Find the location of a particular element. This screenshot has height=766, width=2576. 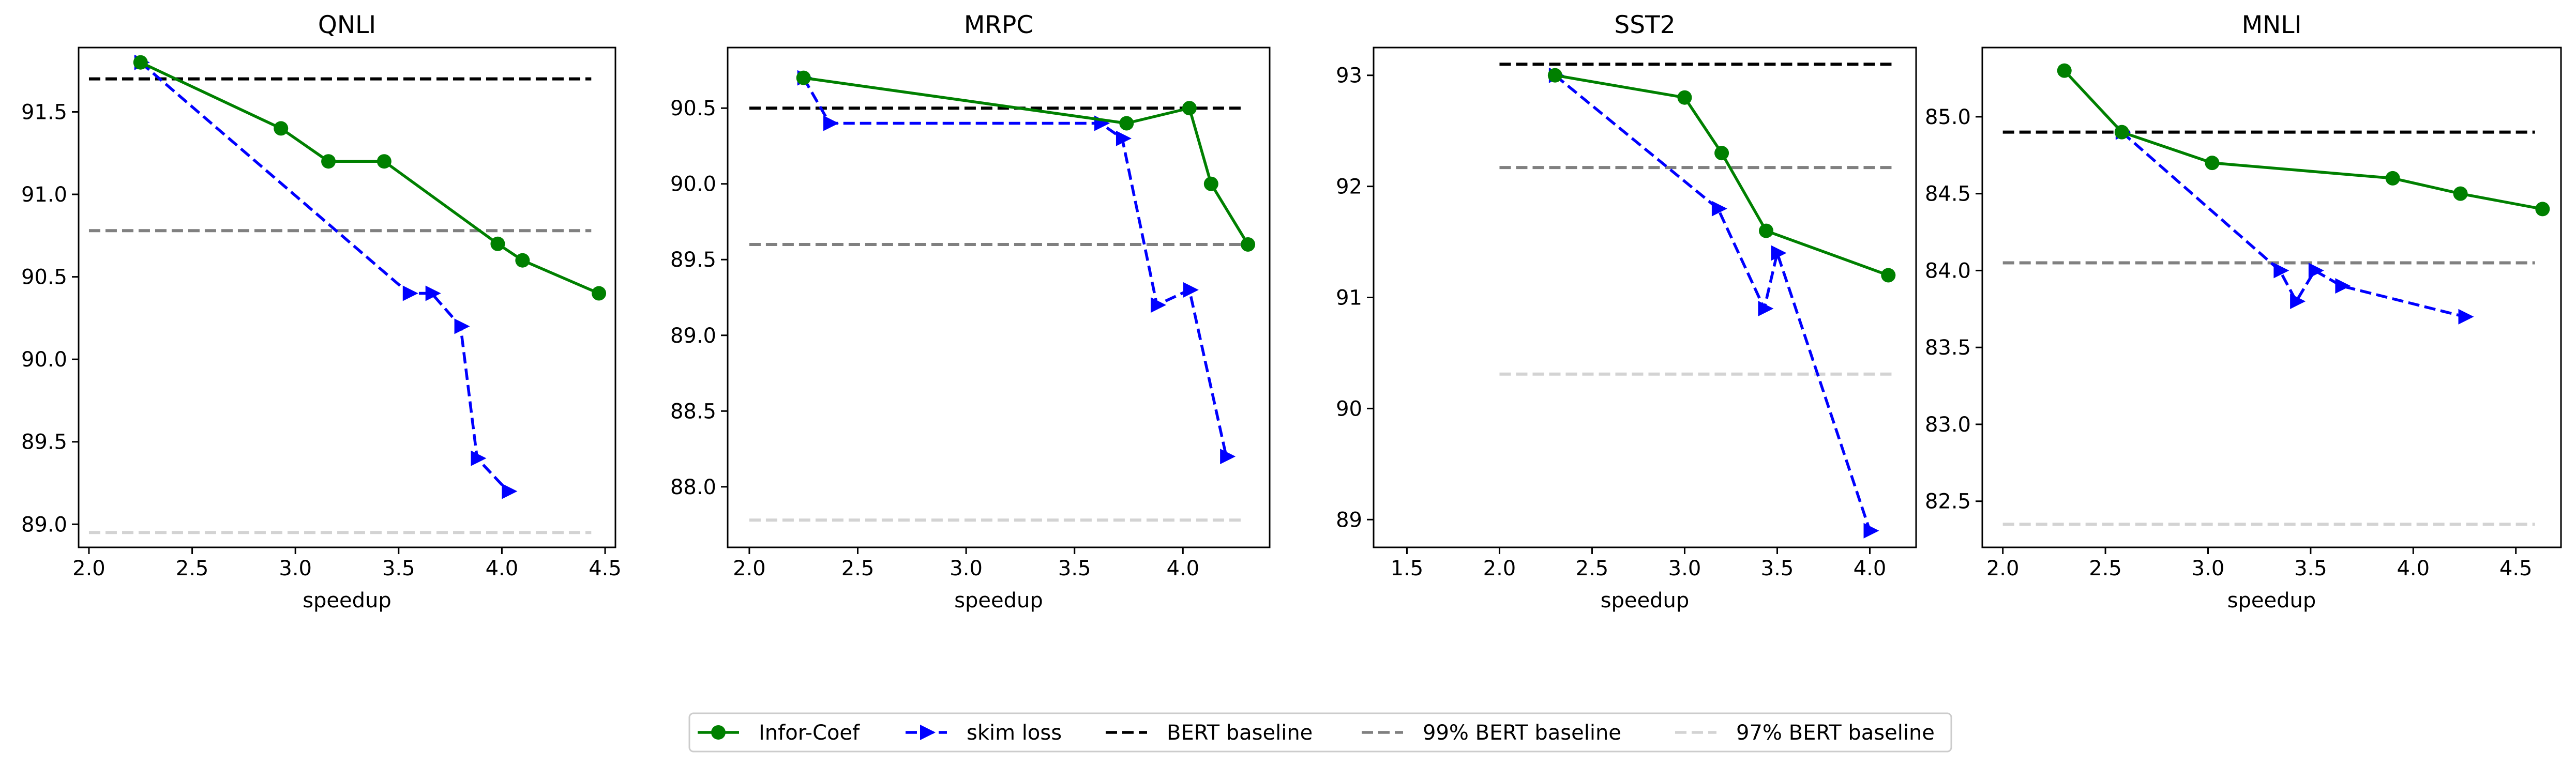

y-tick-label: 92 is located at coordinates (1349, 187).